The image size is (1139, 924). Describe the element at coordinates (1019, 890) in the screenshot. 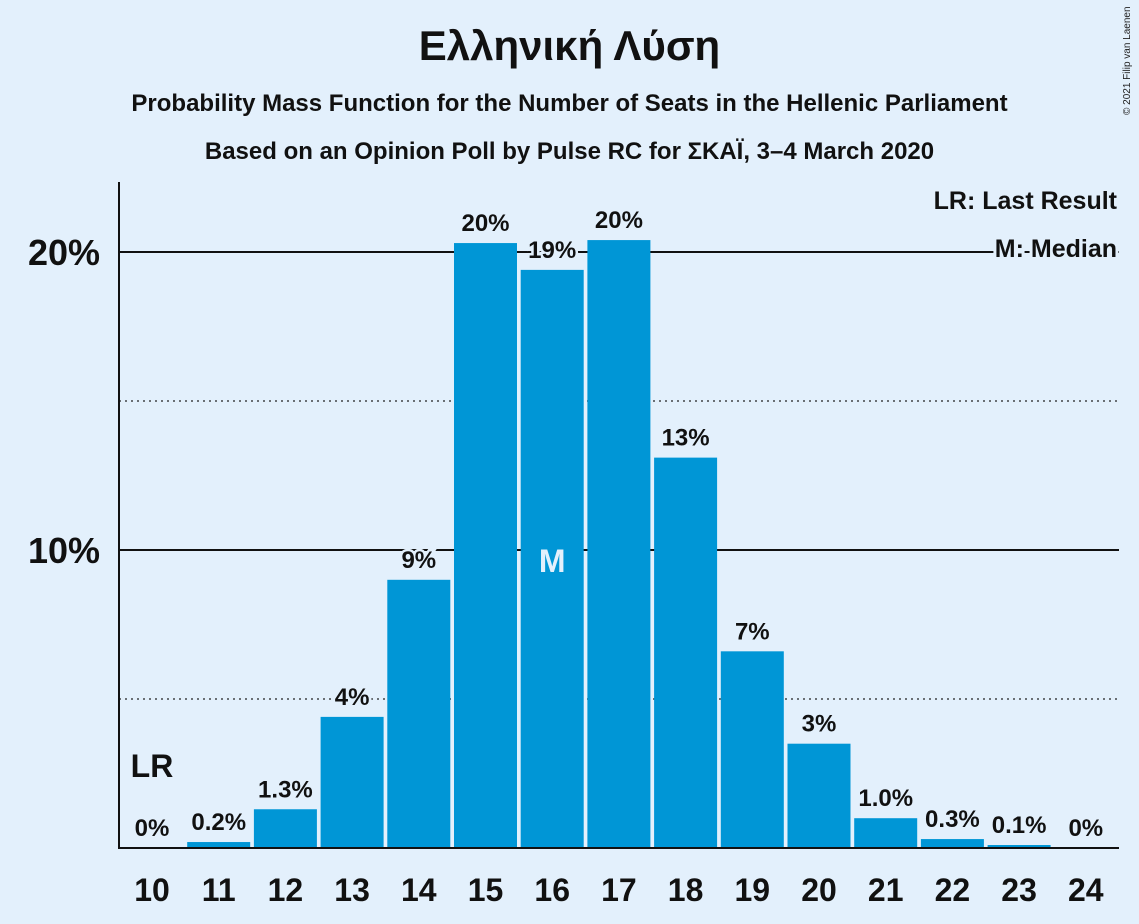

I see `x-tick-label: 23` at that location.